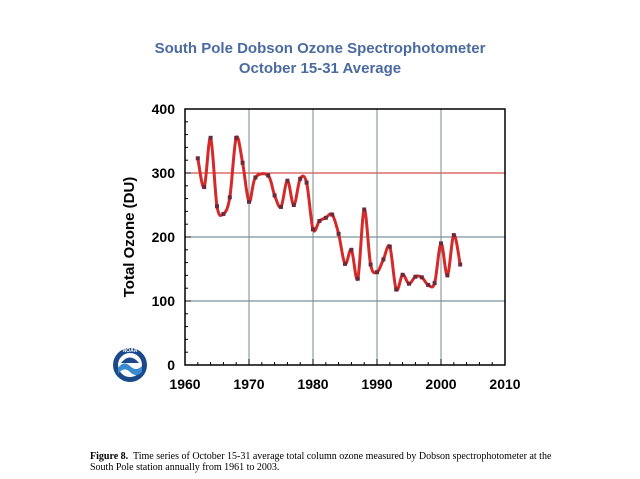  I want to click on series-line, so click(329, 213).